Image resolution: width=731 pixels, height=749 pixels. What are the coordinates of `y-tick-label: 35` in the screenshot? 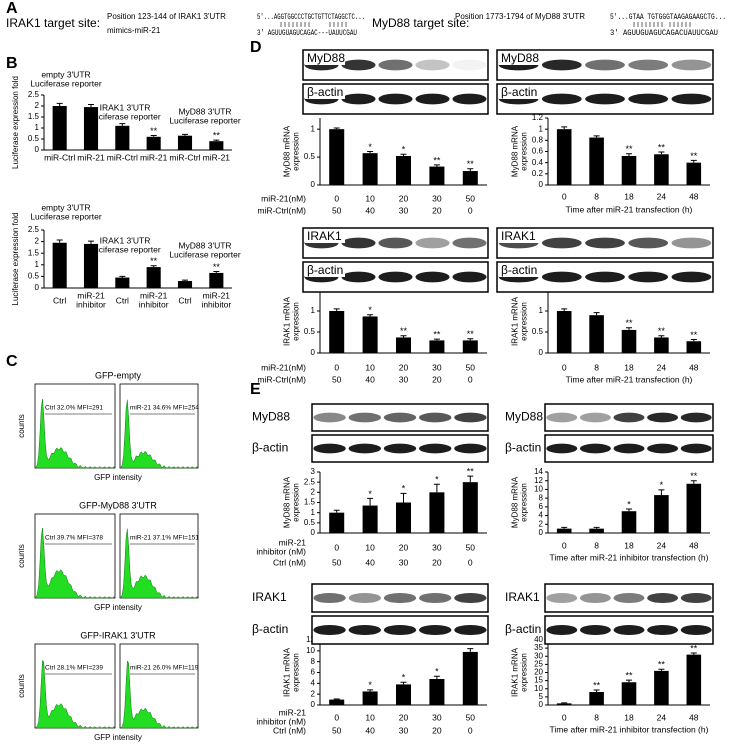 It's located at (538, 647).